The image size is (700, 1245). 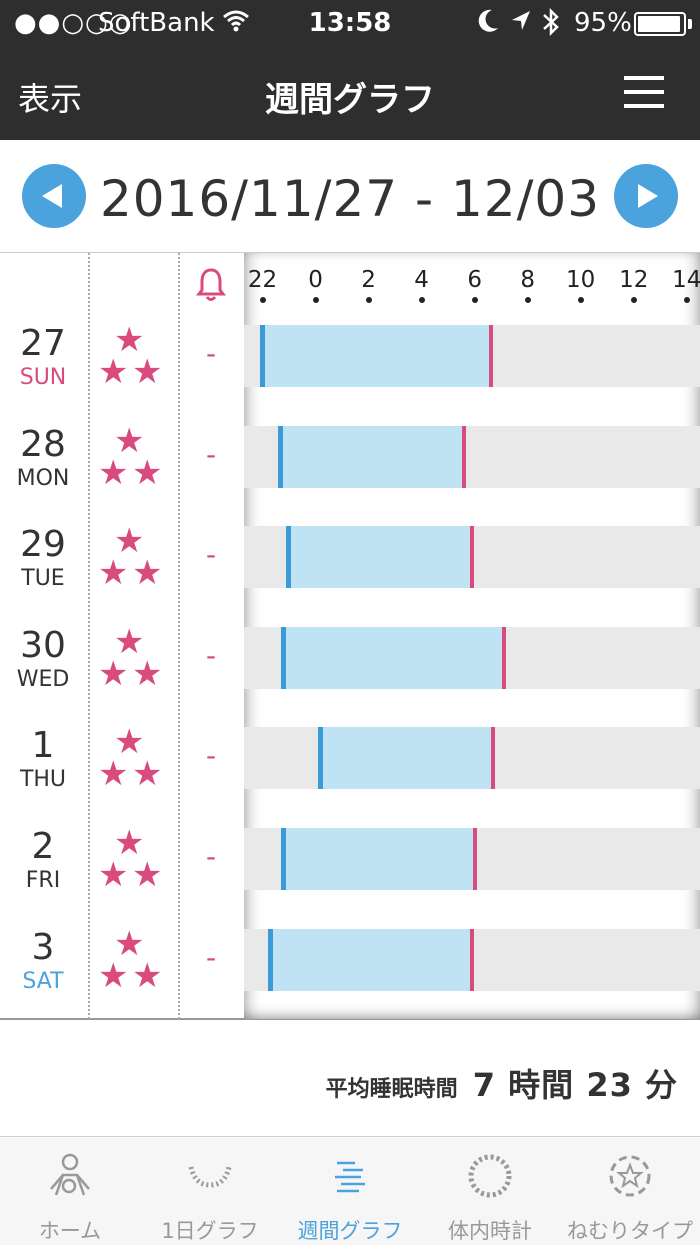 I want to click on battery-percent: 95%, so click(x=603, y=23).